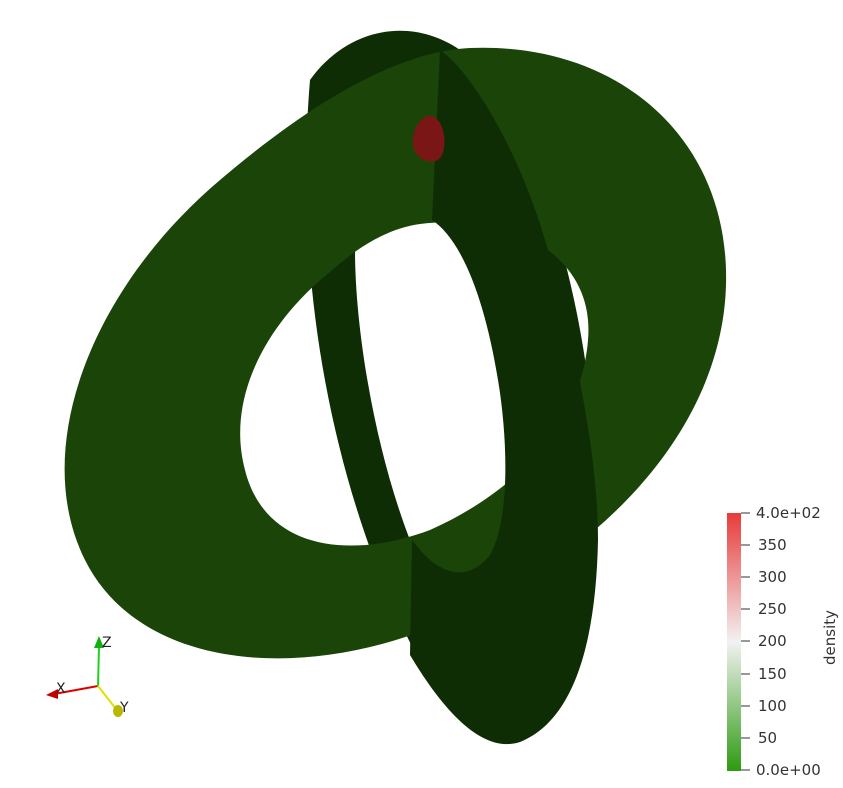 This screenshot has height=788, width=843. I want to click on y-axis-label: Y, so click(124, 708).